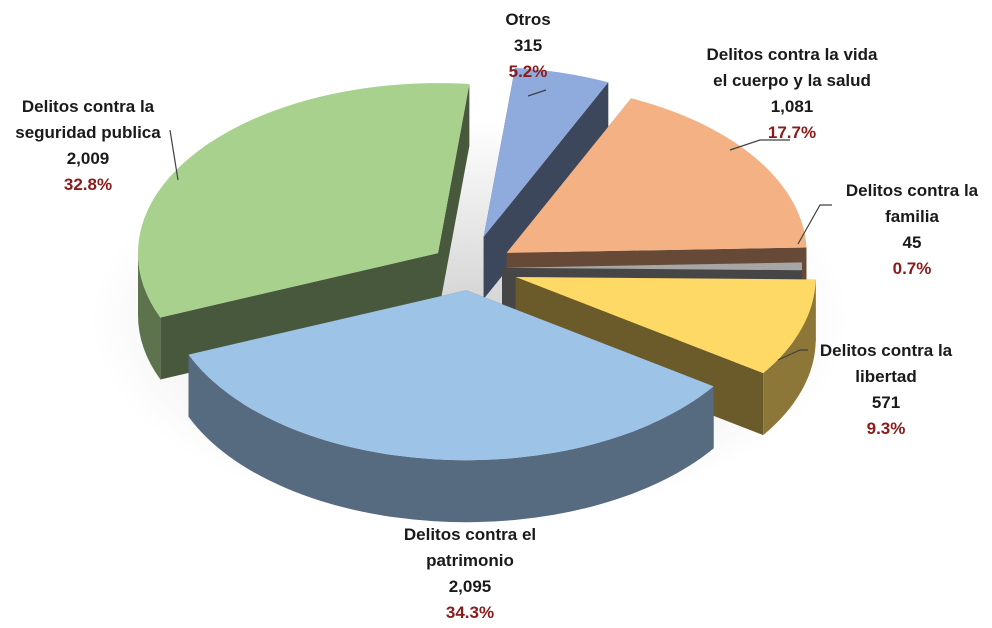 The height and width of the screenshot is (628, 992). Describe the element at coordinates (665, 325) in the screenshot. I see `pie-slice-libertad` at that location.